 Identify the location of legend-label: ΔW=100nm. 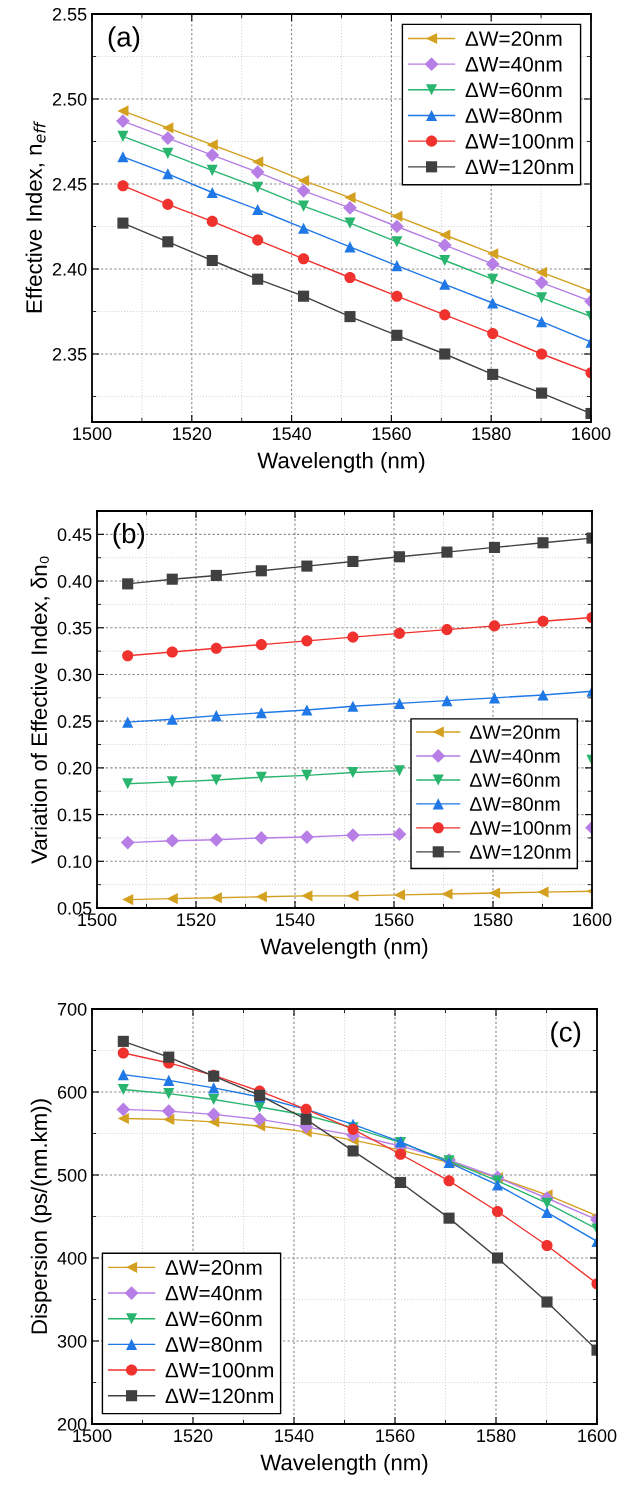
(519, 141).